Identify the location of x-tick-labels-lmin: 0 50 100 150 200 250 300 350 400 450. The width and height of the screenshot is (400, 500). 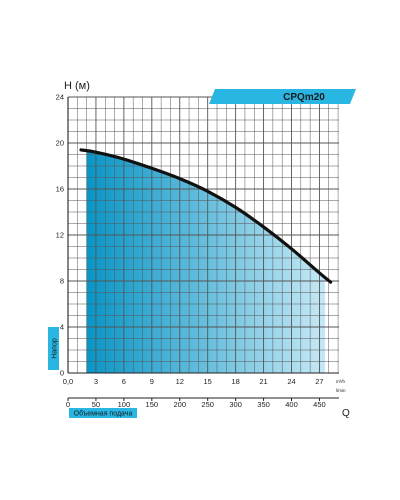
(196, 403).